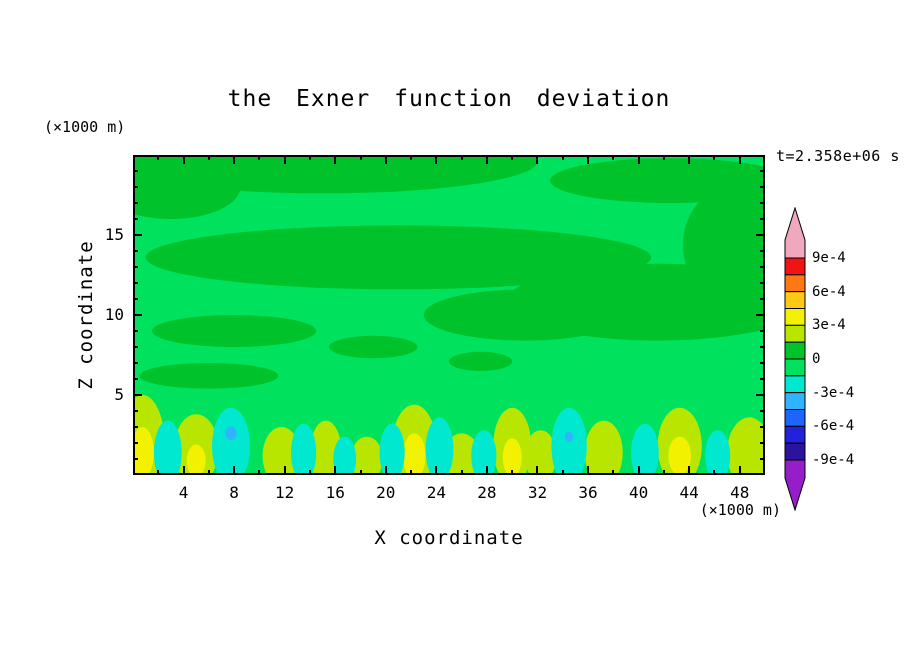 The width and height of the screenshot is (904, 654). What do you see at coordinates (114, 234) in the screenshot?
I see `y-tick-label: 15` at bounding box center [114, 234].